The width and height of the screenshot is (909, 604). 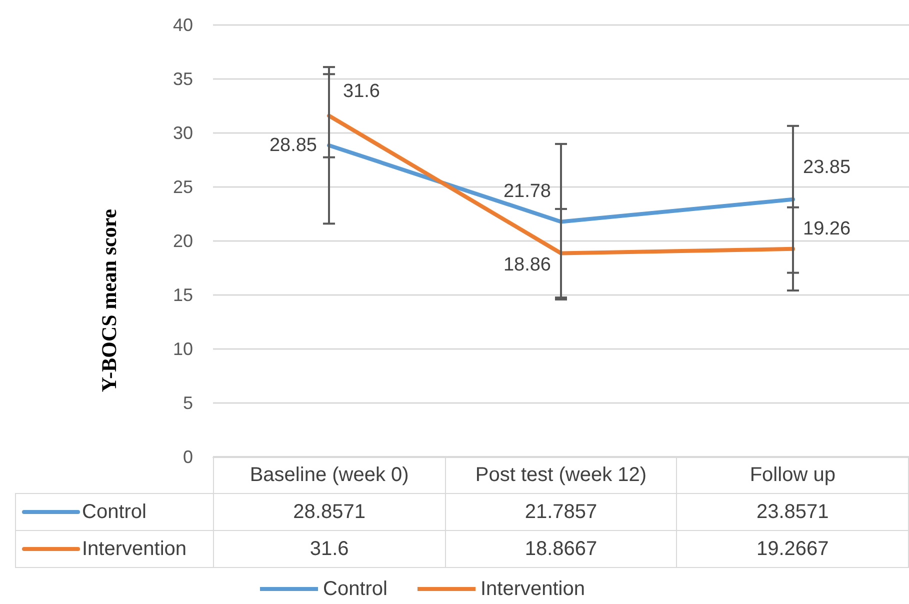 I want to click on y-tick-label: 5, so click(x=187, y=403).